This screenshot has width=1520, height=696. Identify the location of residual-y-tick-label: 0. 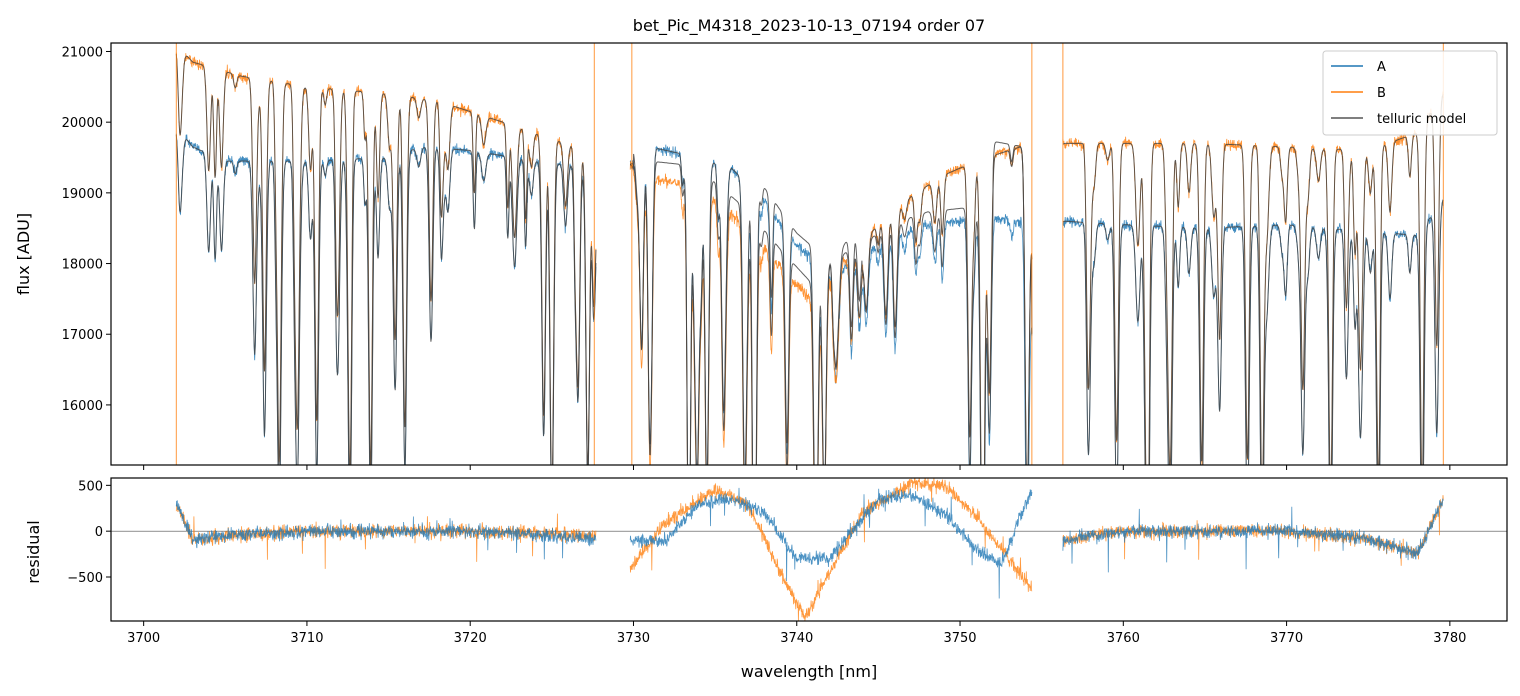
(99, 532).